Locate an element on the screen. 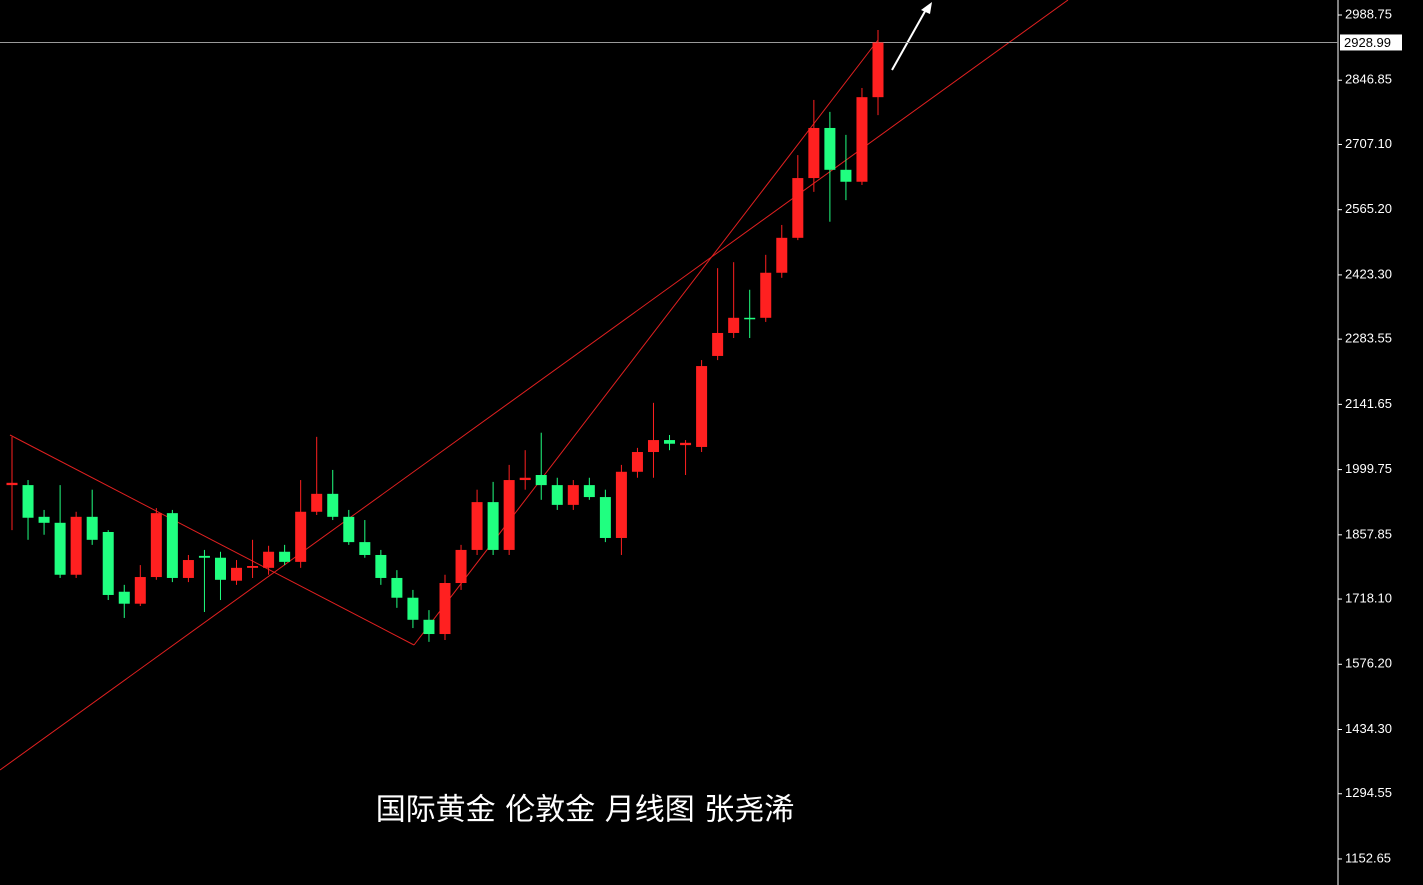  y-tick-label: 1294.55 is located at coordinates (1368, 792).